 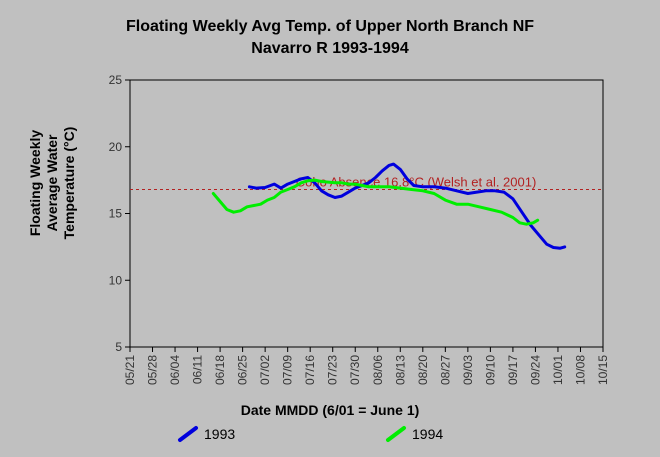 I want to click on chart-title-line2: Navarro R 1993-1994, so click(x=330, y=48).